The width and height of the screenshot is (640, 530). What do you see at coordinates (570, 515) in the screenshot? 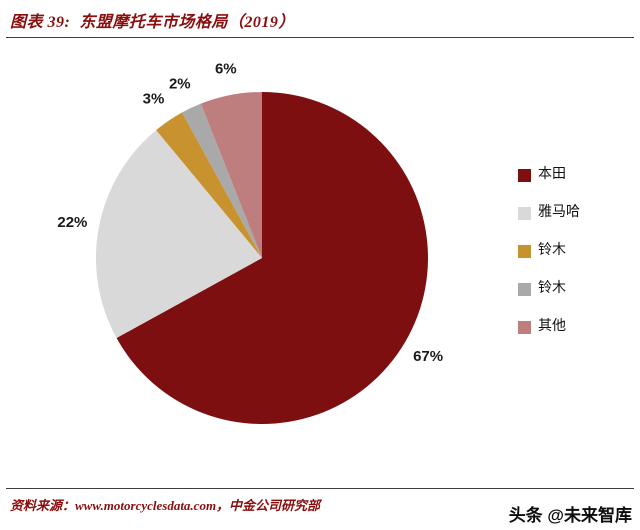
I see `watermark: 头条 @未来智库` at bounding box center [570, 515].